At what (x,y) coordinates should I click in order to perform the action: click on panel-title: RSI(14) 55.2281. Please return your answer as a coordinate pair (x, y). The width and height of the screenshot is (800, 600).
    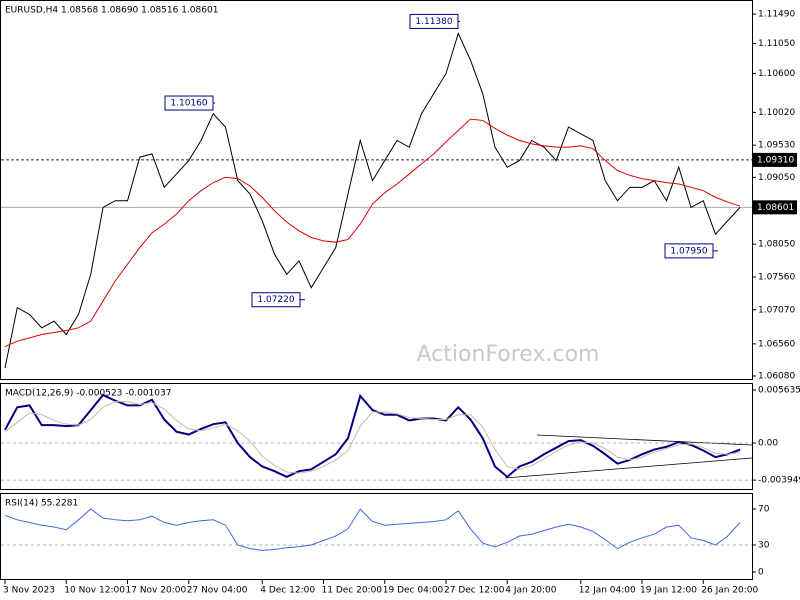
    Looking at the image, I should click on (41, 504).